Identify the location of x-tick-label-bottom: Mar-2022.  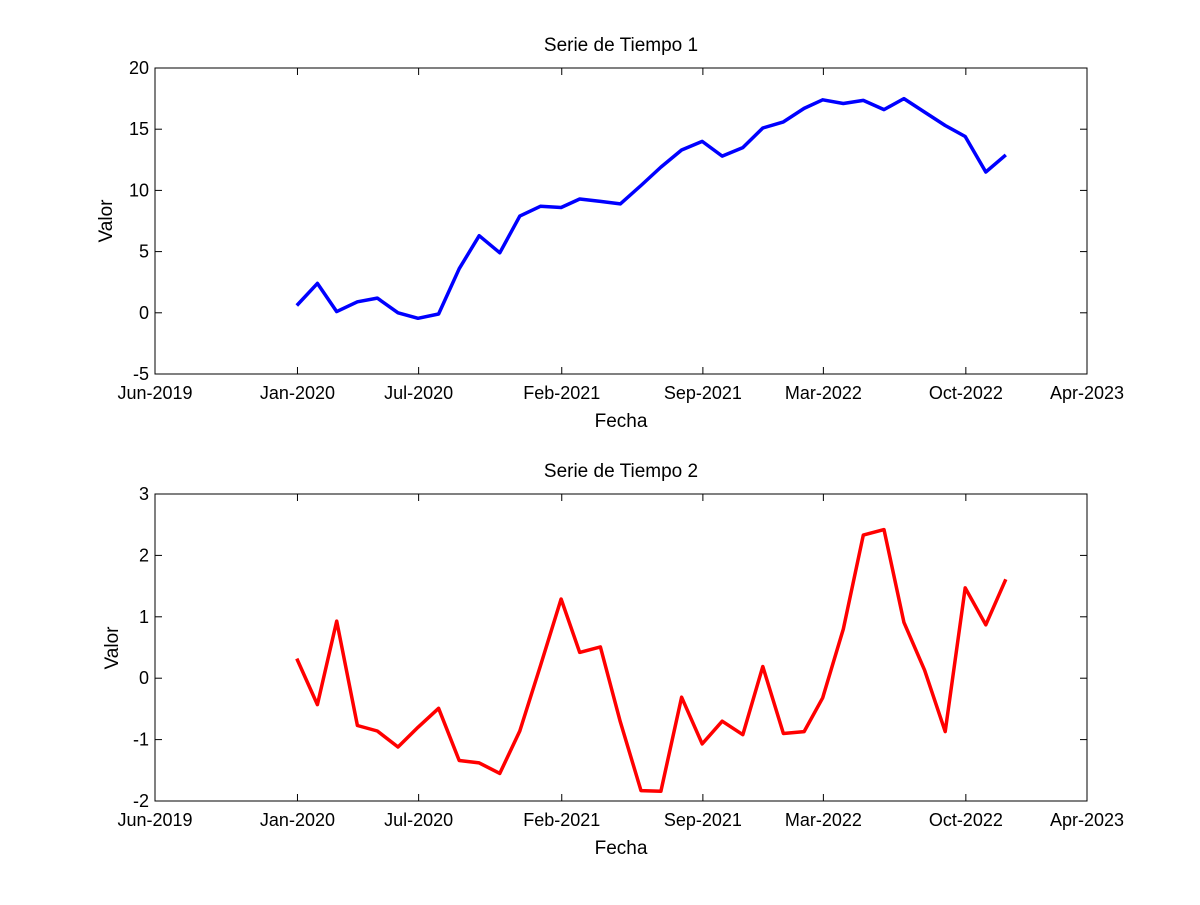
(823, 820).